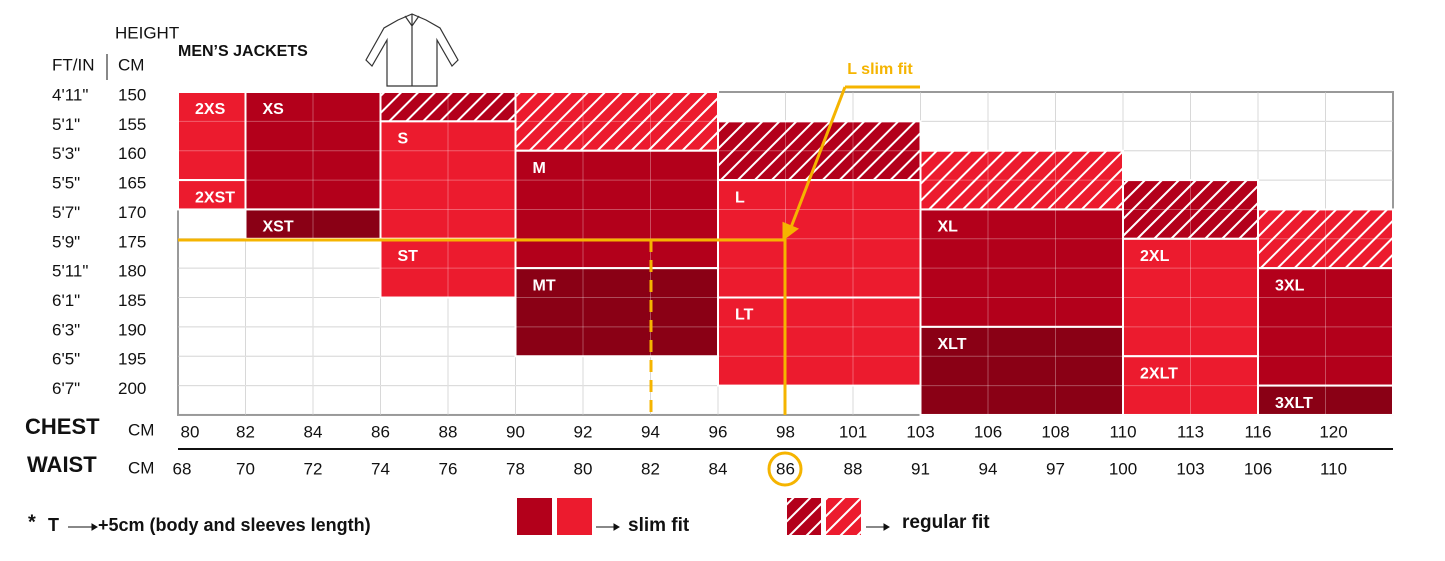  I want to click on height-cm: 165, so click(132, 183).